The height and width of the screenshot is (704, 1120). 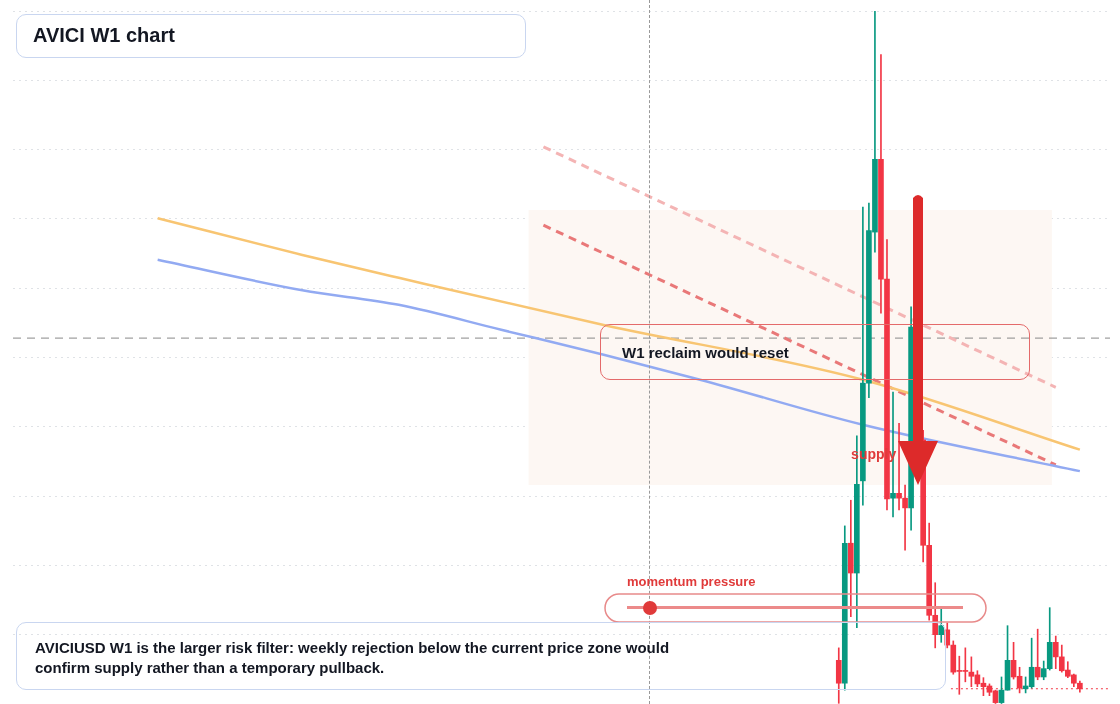 What do you see at coordinates (691, 581) in the screenshot?
I see `annotation: momentum pressure` at bounding box center [691, 581].